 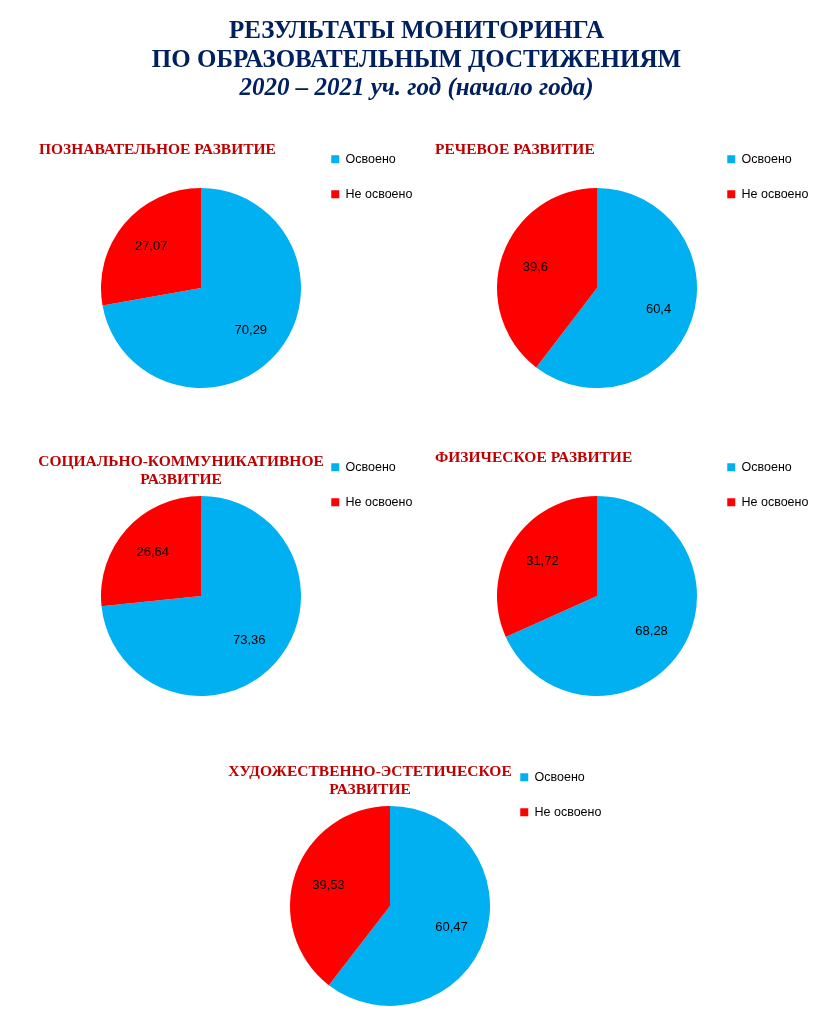 I want to click on data-label: 26,64, so click(x=153, y=552).